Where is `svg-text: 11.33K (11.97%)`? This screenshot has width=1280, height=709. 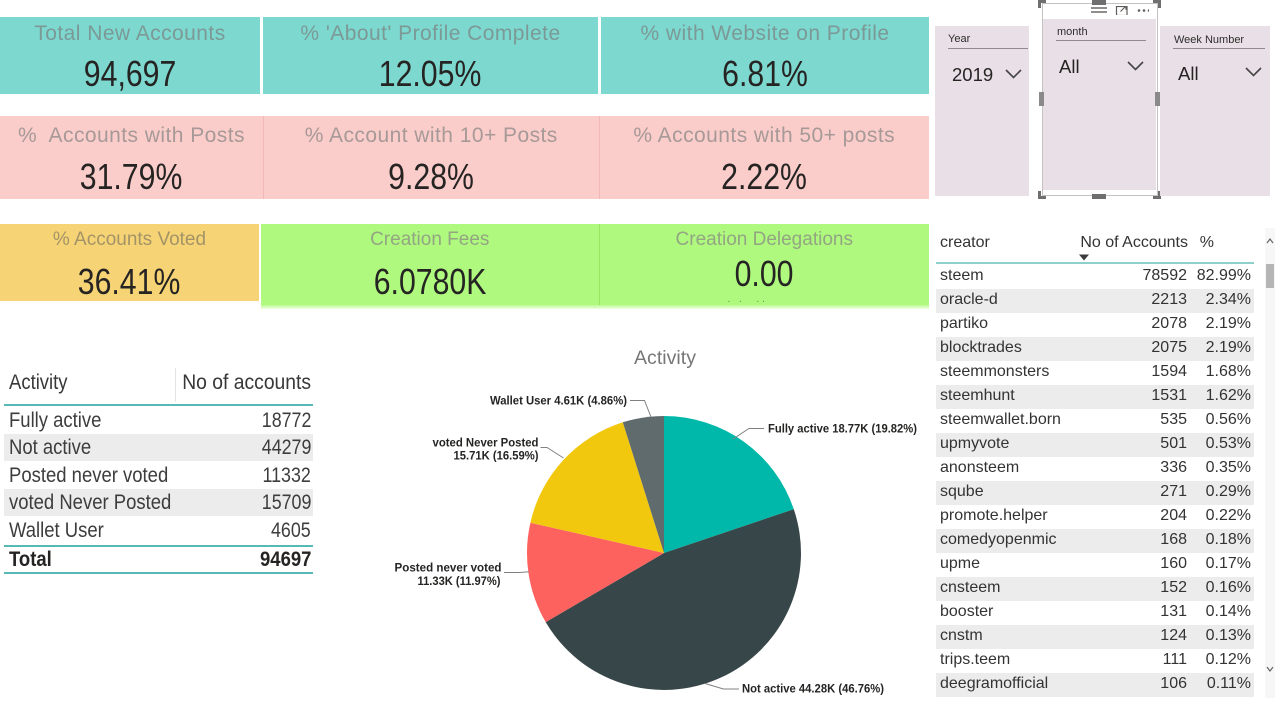 svg-text: 11.33K (11.97%) is located at coordinates (459, 581).